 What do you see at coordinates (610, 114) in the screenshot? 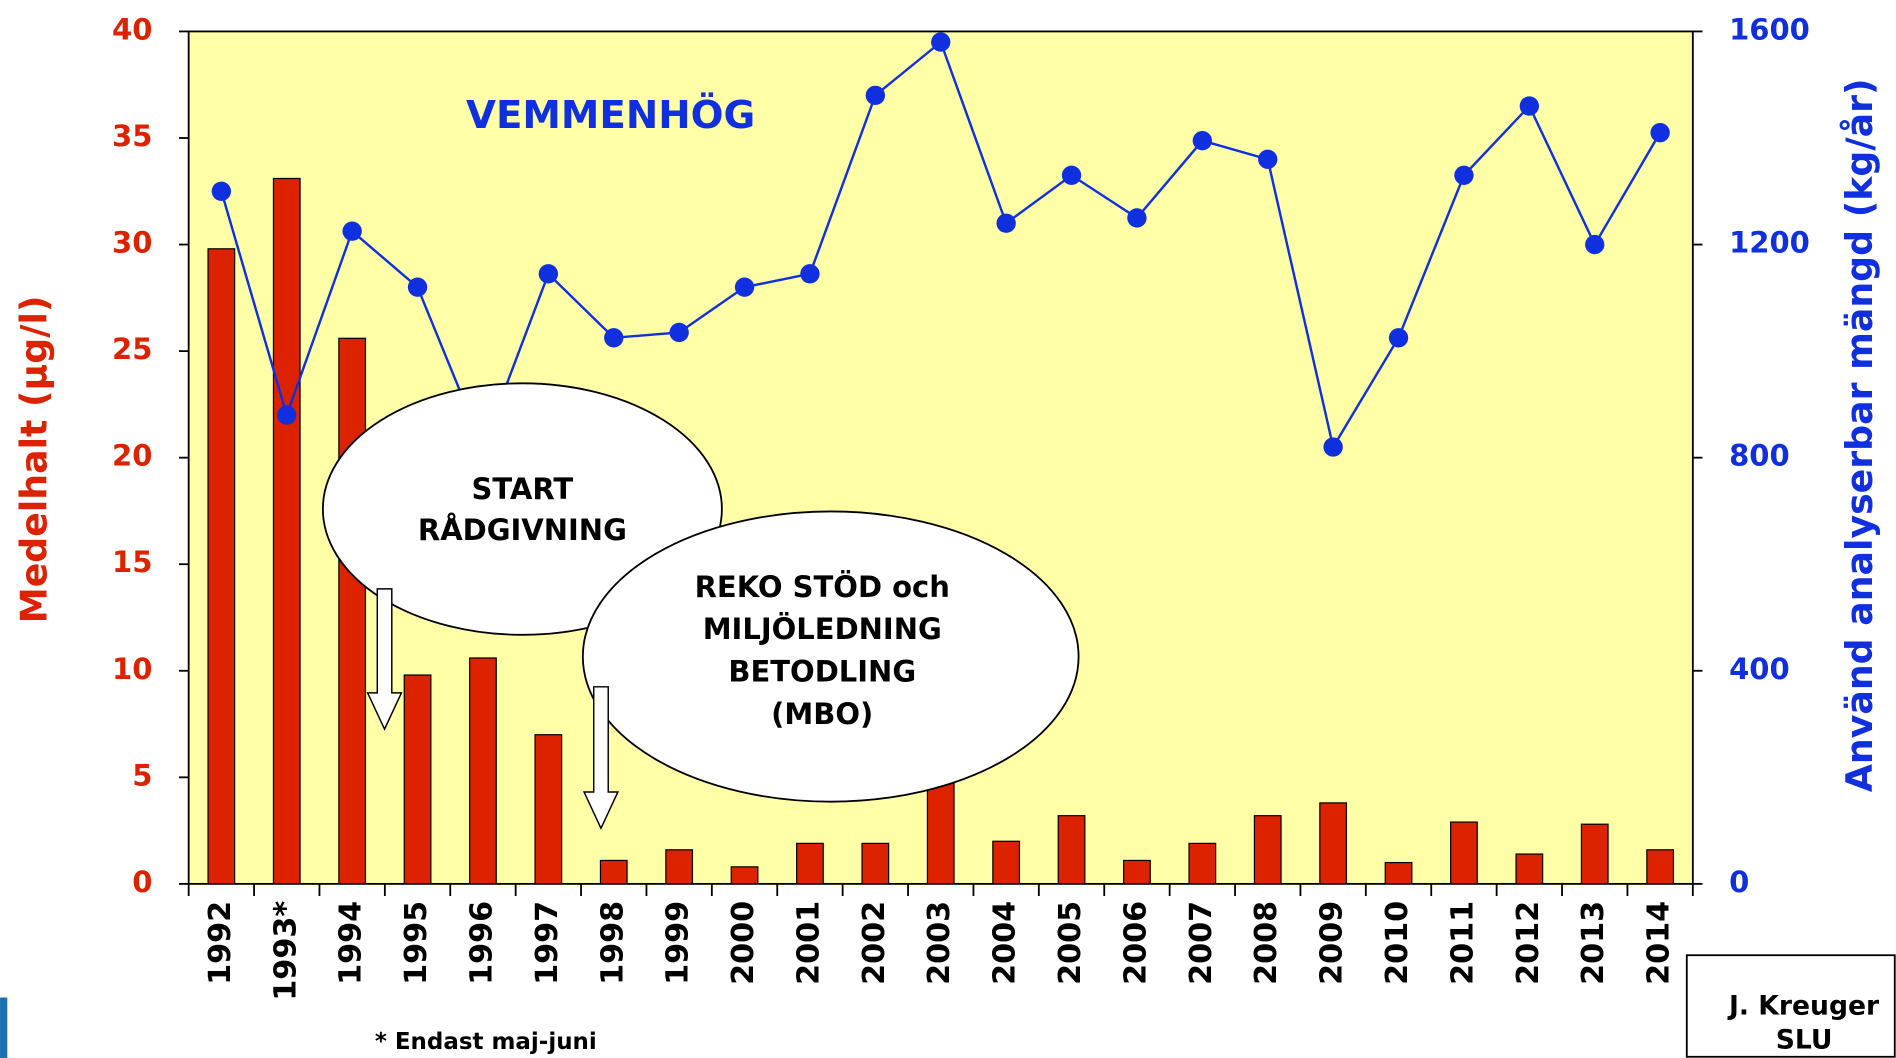
I see `chart-title: VEMMENHÖG` at bounding box center [610, 114].